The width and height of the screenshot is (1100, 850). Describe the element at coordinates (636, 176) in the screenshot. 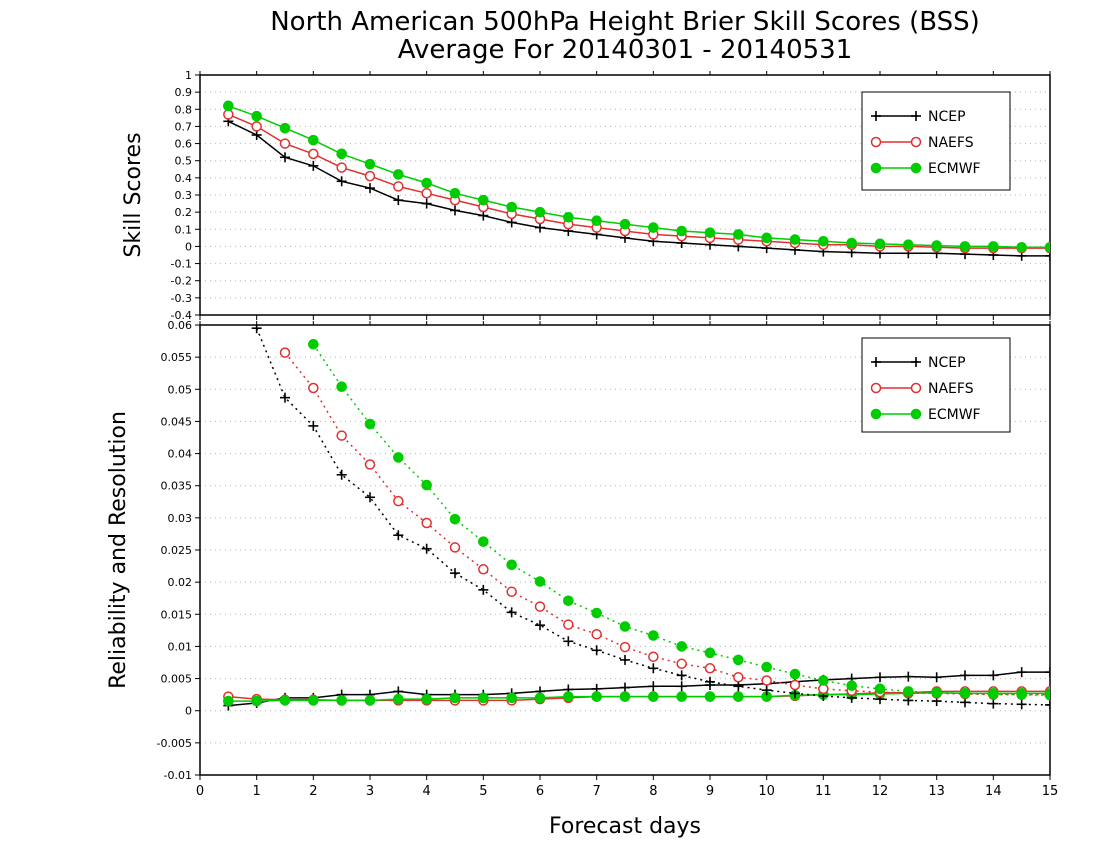

I see `series-ecmwf` at that location.